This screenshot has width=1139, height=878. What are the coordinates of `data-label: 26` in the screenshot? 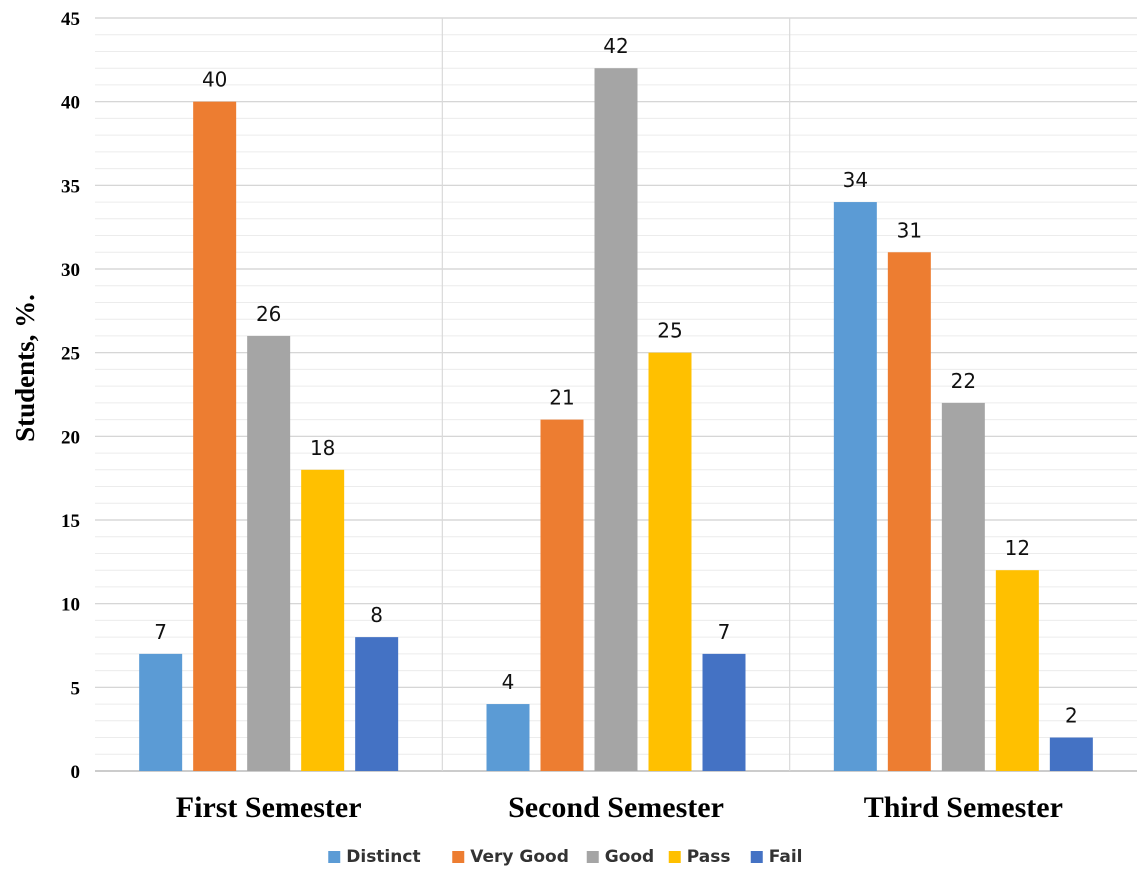 It's located at (268, 314).